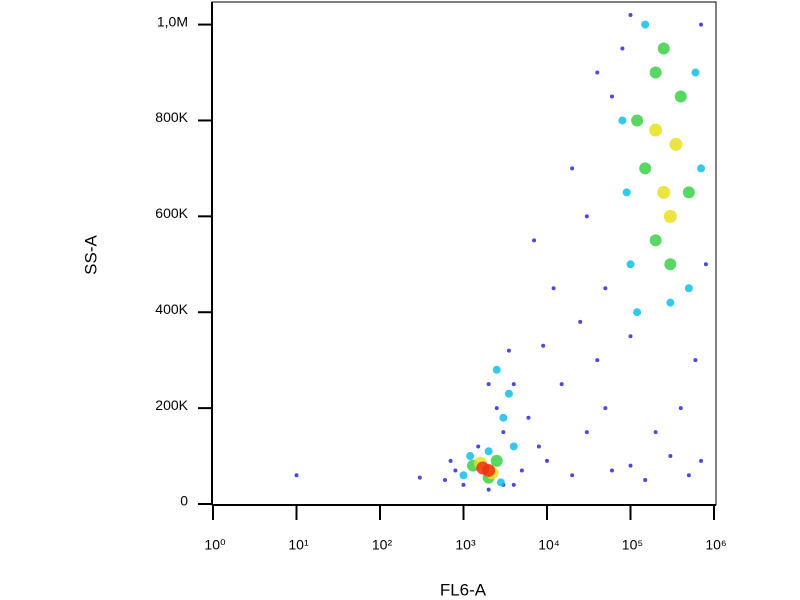 Image resolution: width=800 pixels, height=600 pixels. I want to click on y-axis-title: SS-A, so click(90, 255).